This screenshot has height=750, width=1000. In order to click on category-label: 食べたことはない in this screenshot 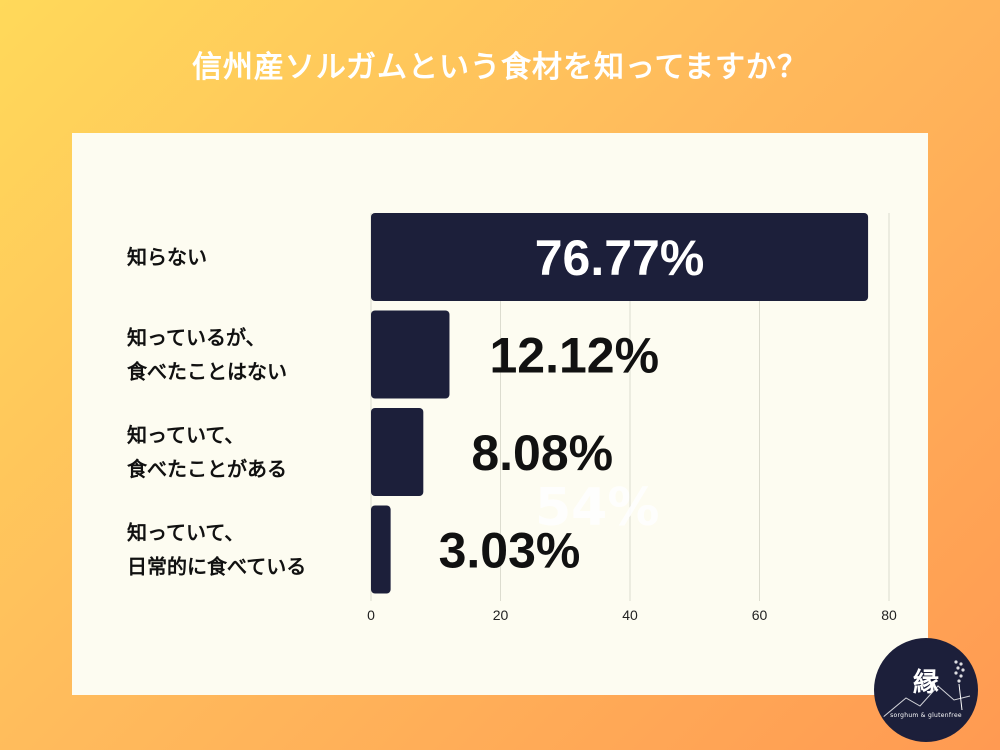, I will do `click(207, 372)`.